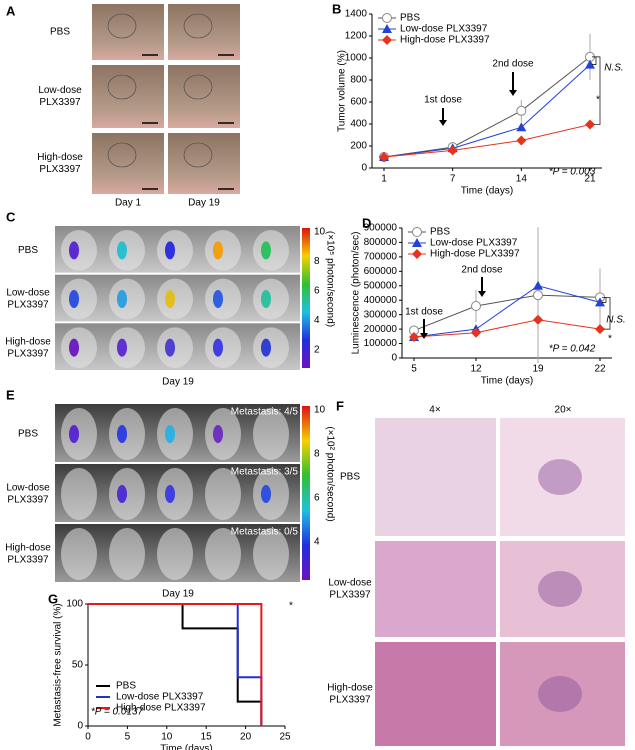 Image resolution: width=635 pixels, height=750 pixels. What do you see at coordinates (366, 222) in the screenshot?
I see `panel-label: D` at bounding box center [366, 222].